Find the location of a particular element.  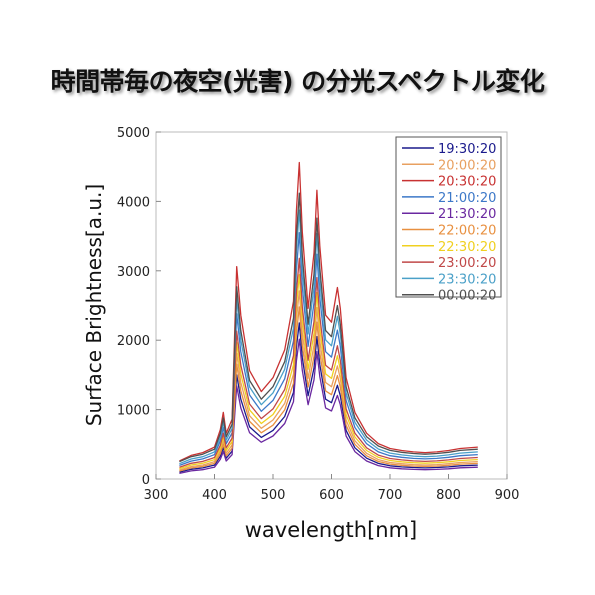

legend-label: 22:00:20 is located at coordinates (467, 231).